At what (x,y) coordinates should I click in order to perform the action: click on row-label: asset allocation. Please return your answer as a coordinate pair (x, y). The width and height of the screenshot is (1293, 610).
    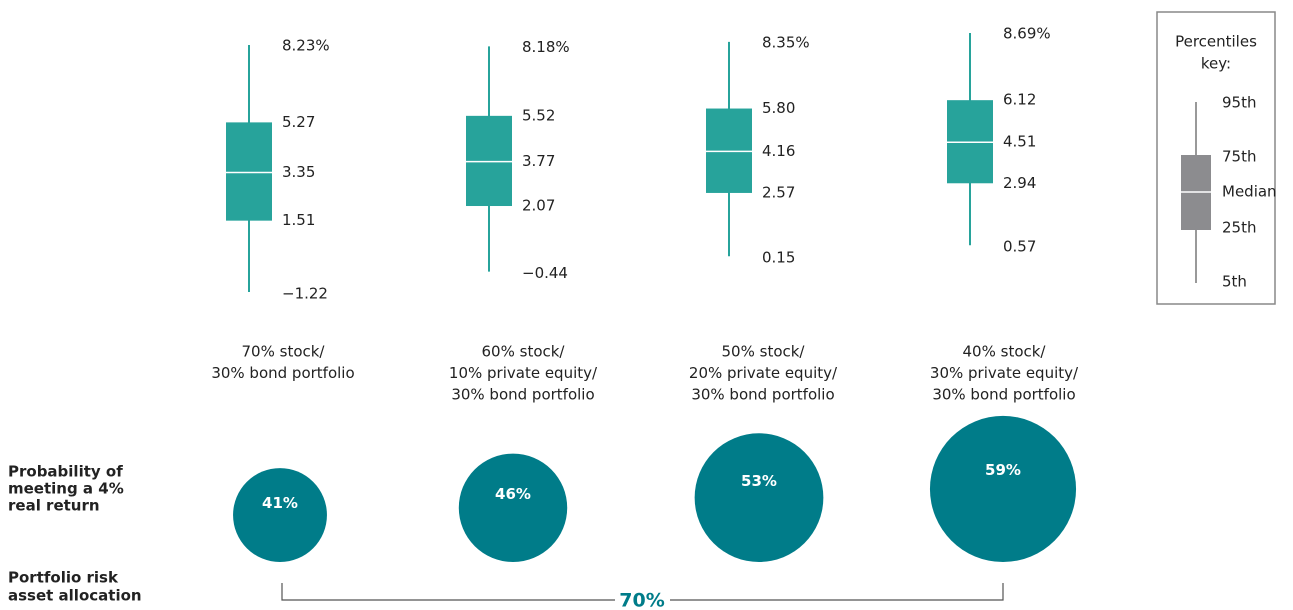
    Looking at the image, I should click on (75, 596).